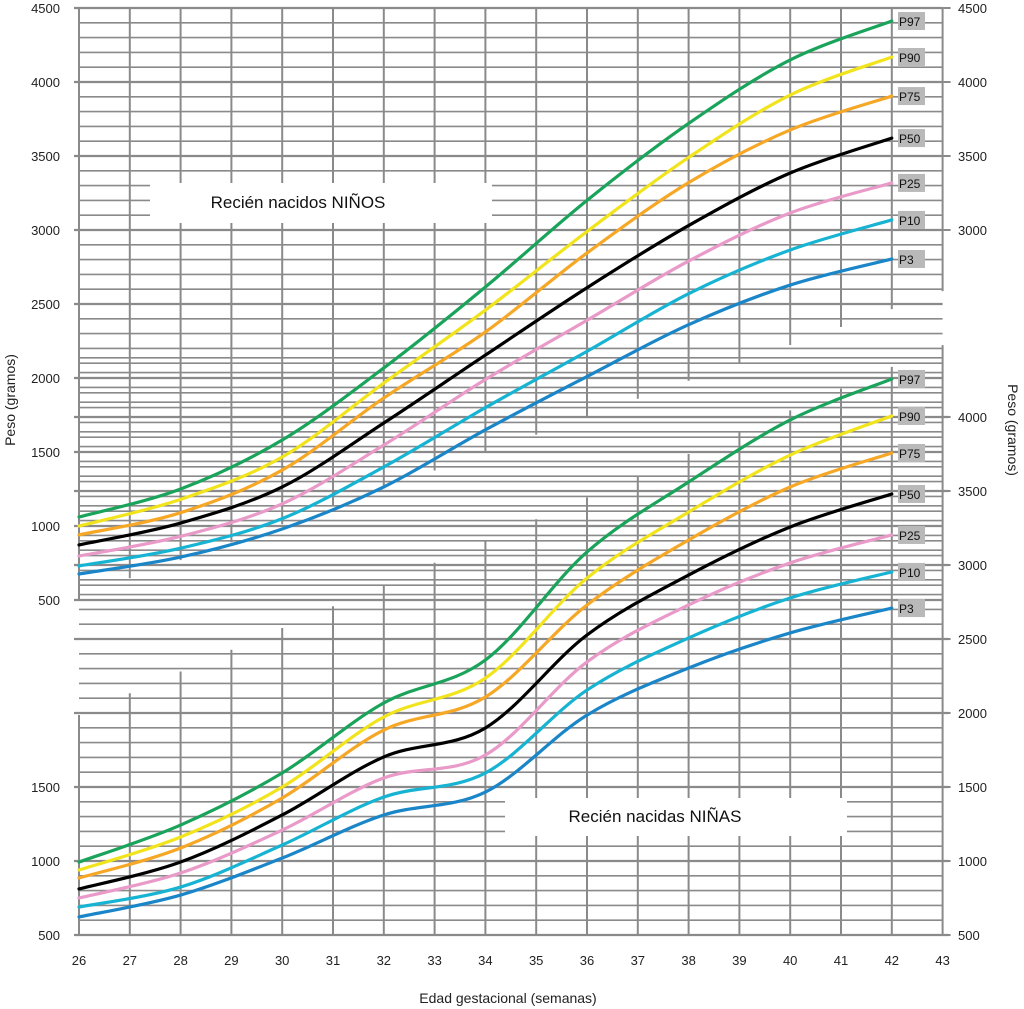  I want to click on y-tick-label-left-boys: 2000, so click(45, 378).